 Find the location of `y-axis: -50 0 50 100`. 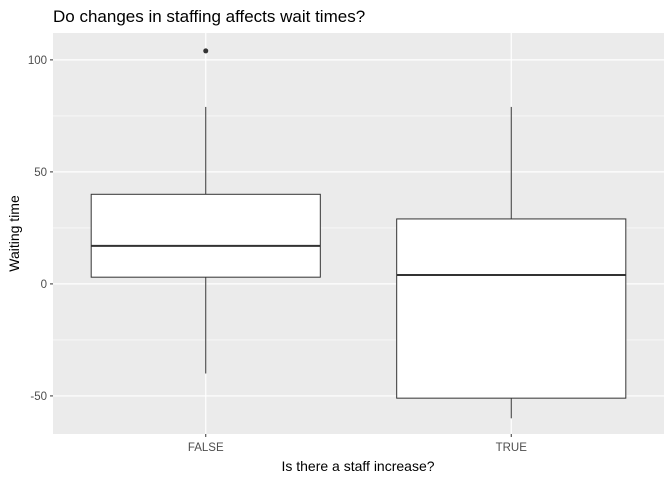

y-axis: -50 0 50 100 is located at coordinates (40, 229).